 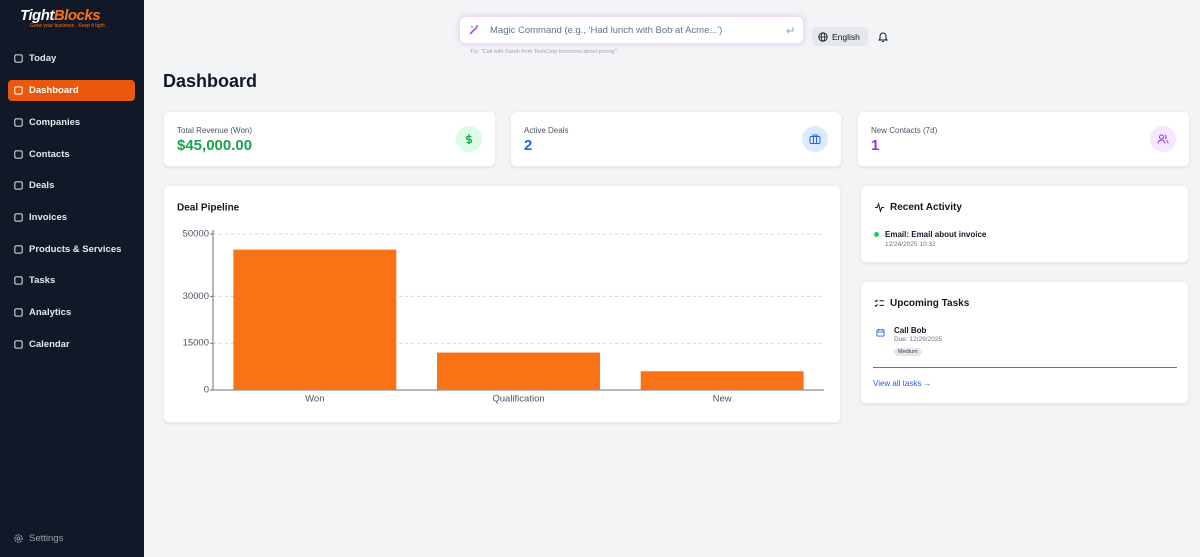 What do you see at coordinates (910, 330) in the screenshot?
I see `task-title: Call Bob` at bounding box center [910, 330].